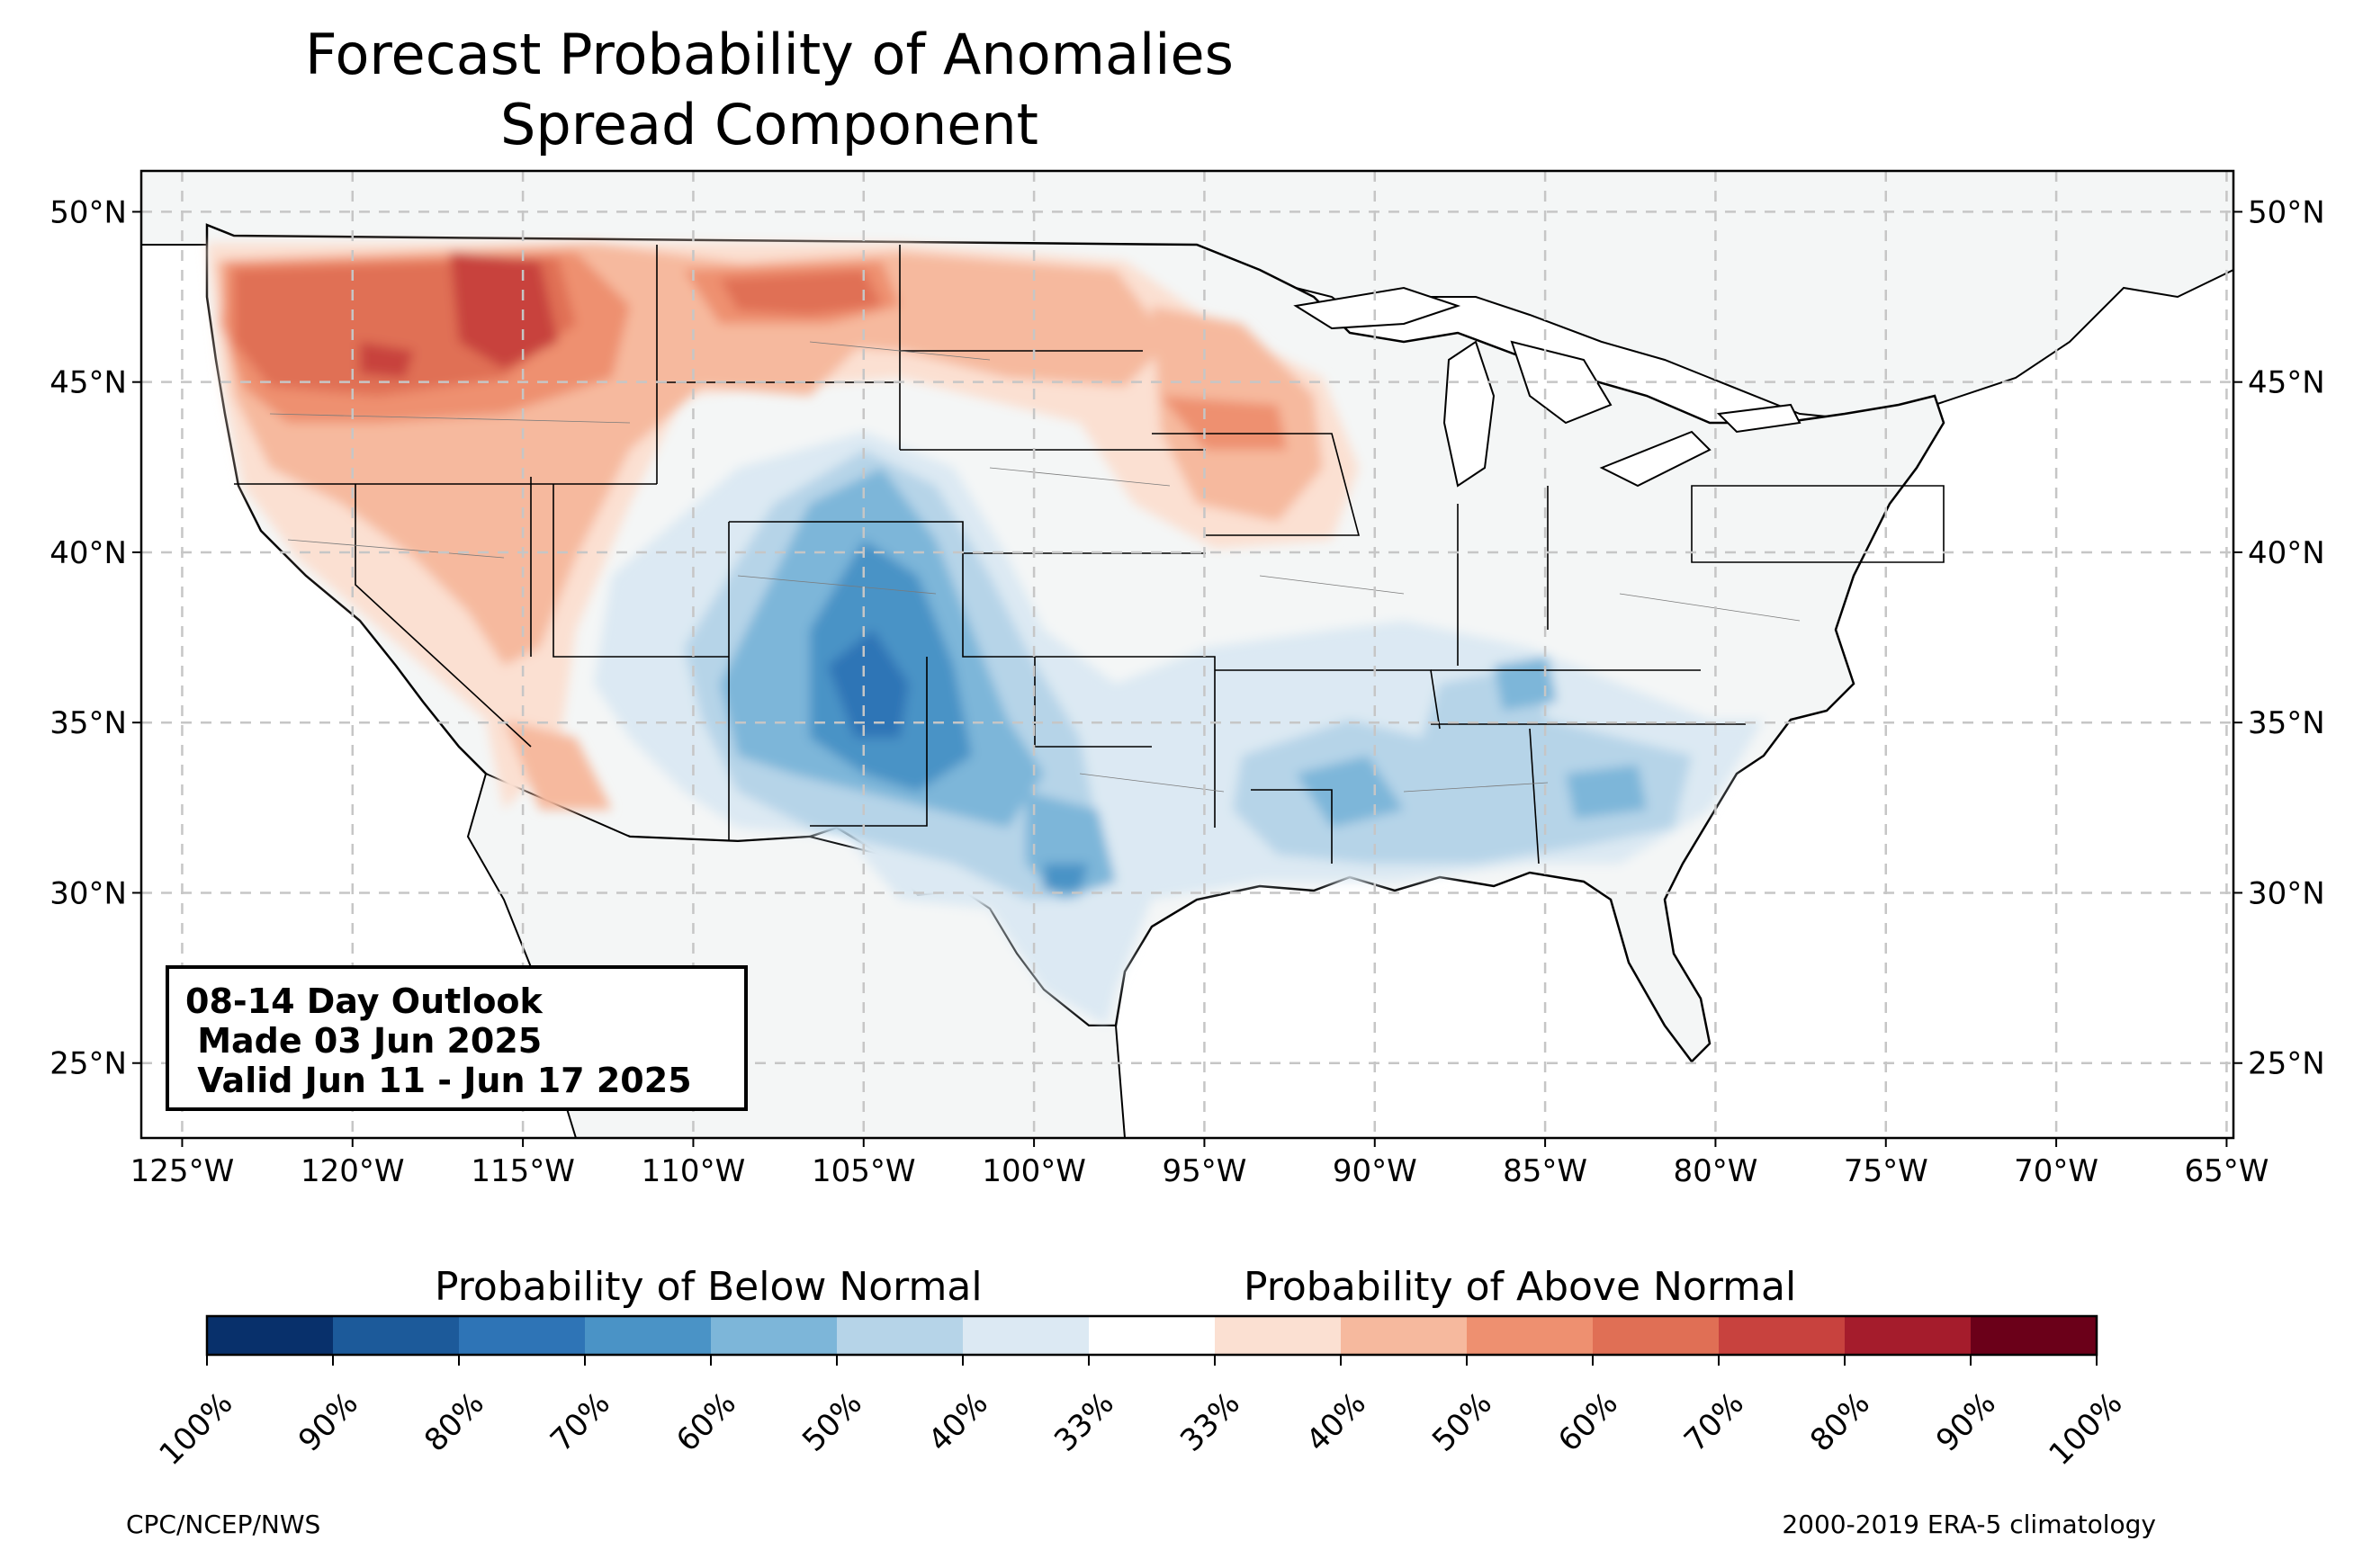 The width and height of the screenshot is (2372, 1568). Describe the element at coordinates (353, 1171) in the screenshot. I see `lon-tick-label: 120°W` at that location.